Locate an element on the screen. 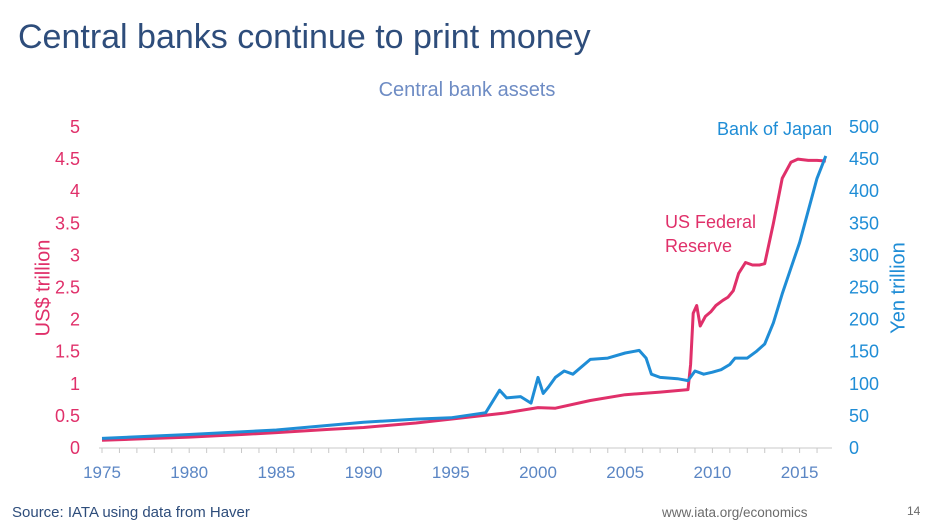 The width and height of the screenshot is (934, 526). right-y-tick-labels: 0 50 100 150 200 250 300 350 400 450 500 is located at coordinates (864, 287).